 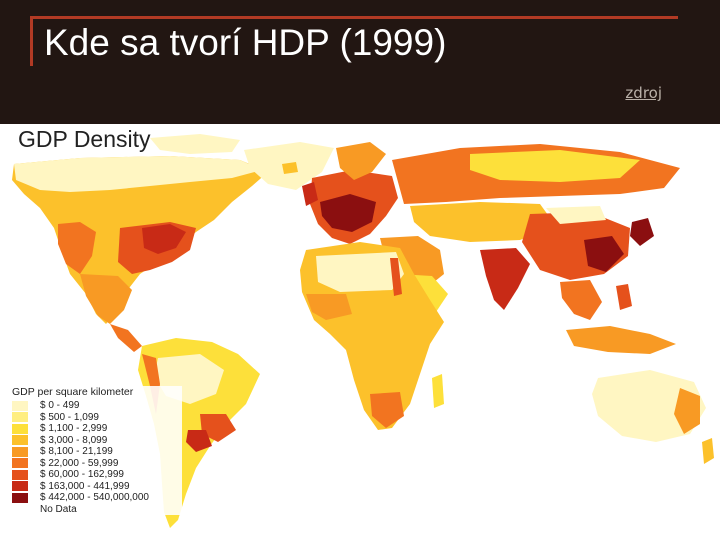 I want to click on central-america, so click(x=126, y=338).